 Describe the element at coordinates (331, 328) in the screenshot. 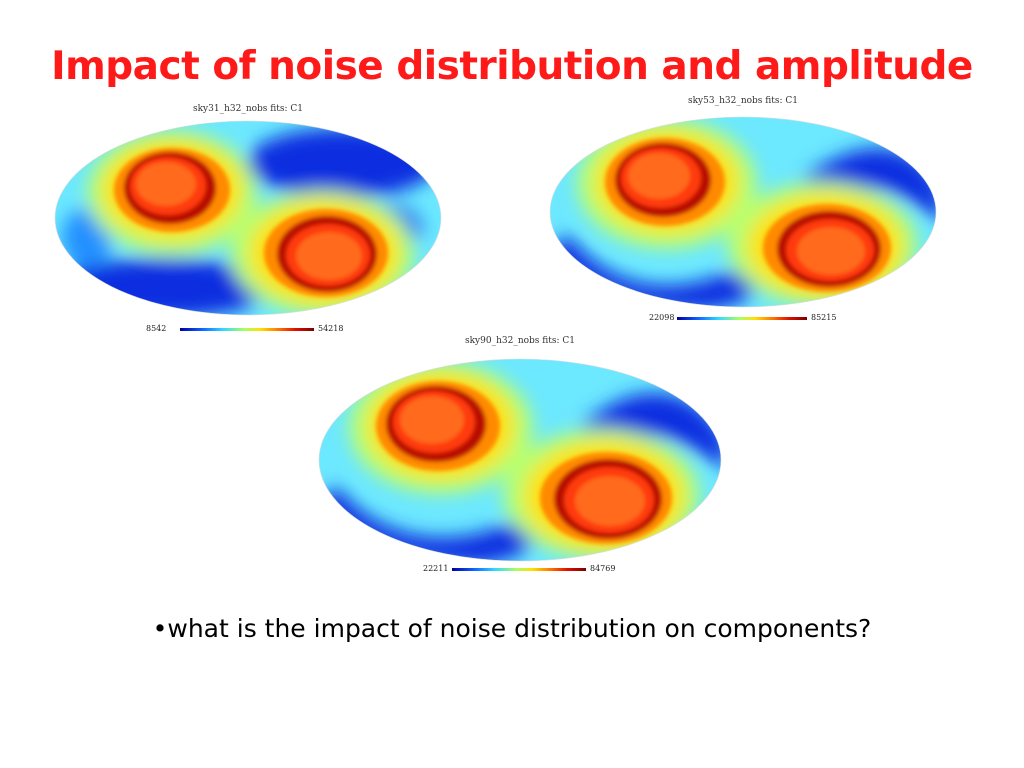

I see `scale-max-label: 54218` at that location.